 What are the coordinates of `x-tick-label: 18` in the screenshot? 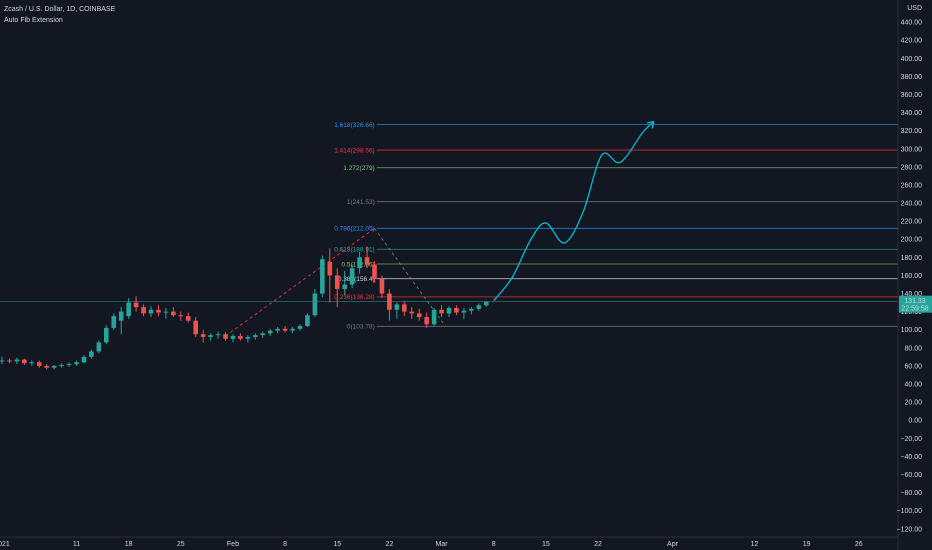 It's located at (129, 544).